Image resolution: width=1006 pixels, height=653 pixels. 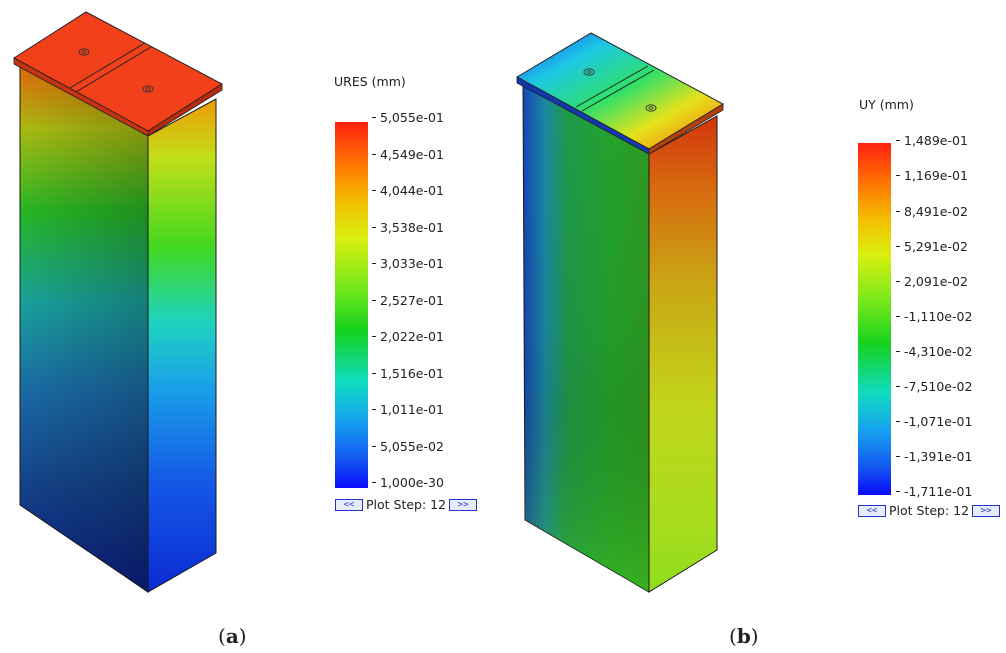 What do you see at coordinates (408, 154) in the screenshot?
I see `ures-tick-label: 4,549e-01` at bounding box center [408, 154].